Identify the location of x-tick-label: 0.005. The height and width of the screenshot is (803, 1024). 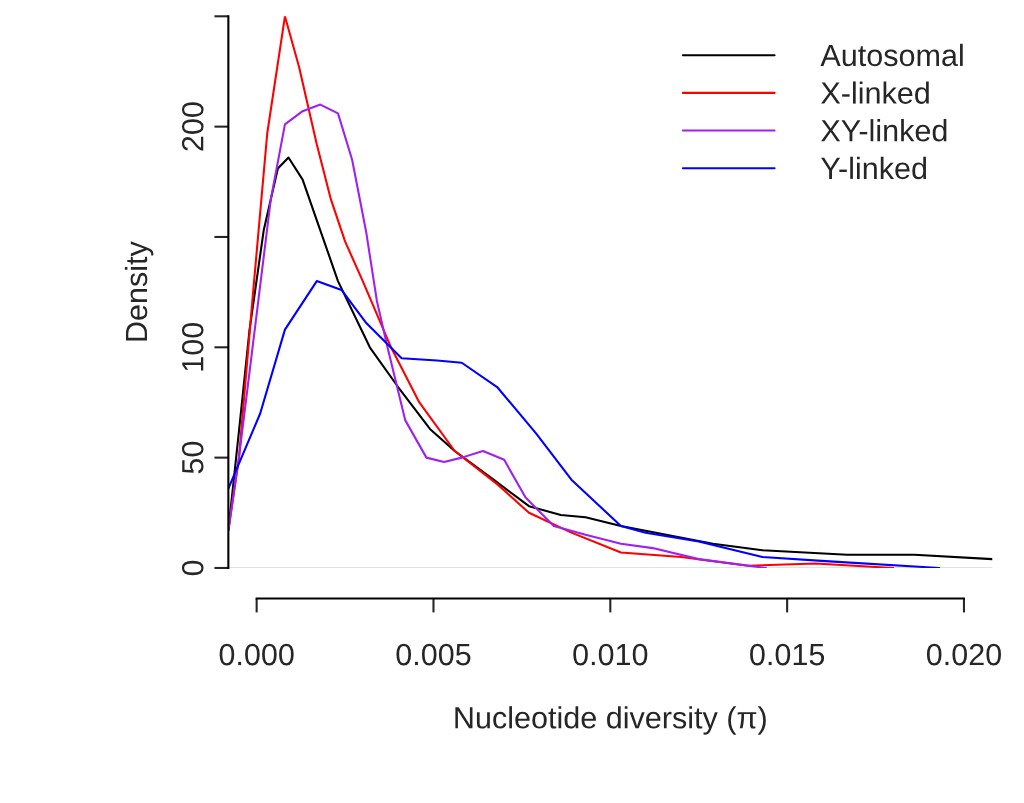
(433, 654).